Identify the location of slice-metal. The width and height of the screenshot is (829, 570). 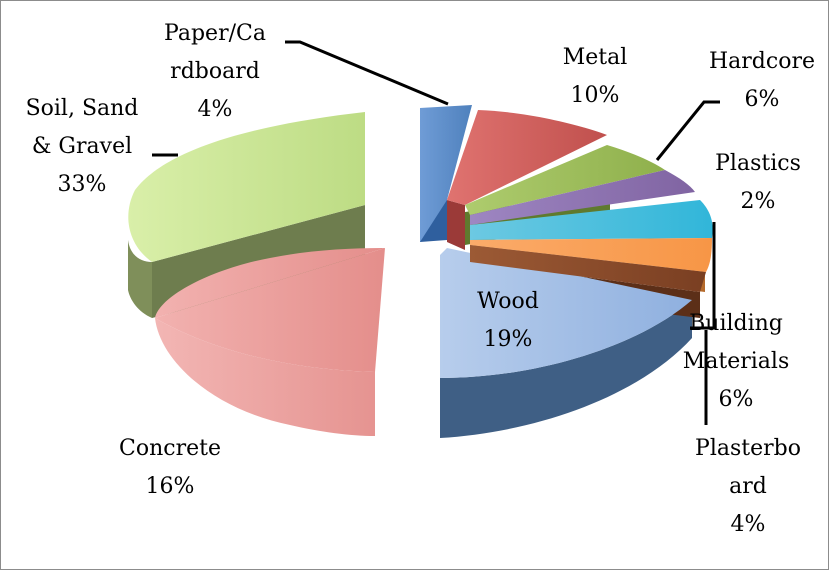
(527, 157).